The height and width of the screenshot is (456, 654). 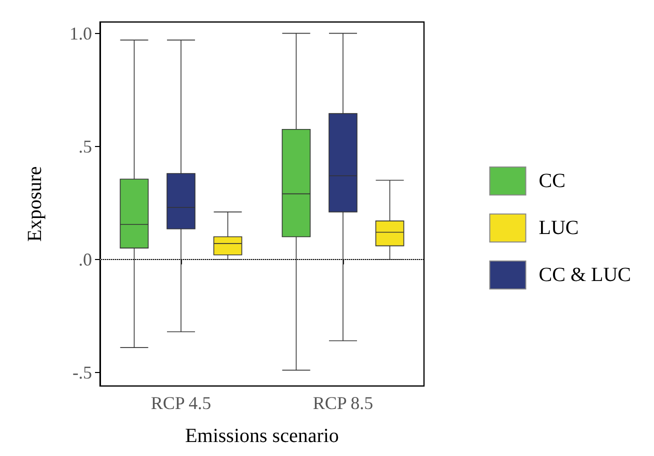 What do you see at coordinates (558, 228) in the screenshot?
I see `legend-label: LUC` at bounding box center [558, 228].